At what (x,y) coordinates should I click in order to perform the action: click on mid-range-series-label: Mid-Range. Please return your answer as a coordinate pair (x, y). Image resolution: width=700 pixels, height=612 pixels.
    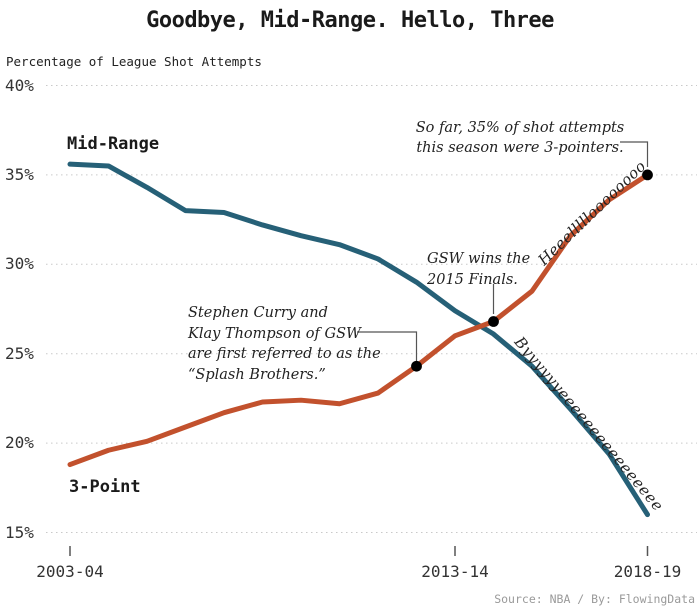
    Looking at the image, I should click on (113, 144).